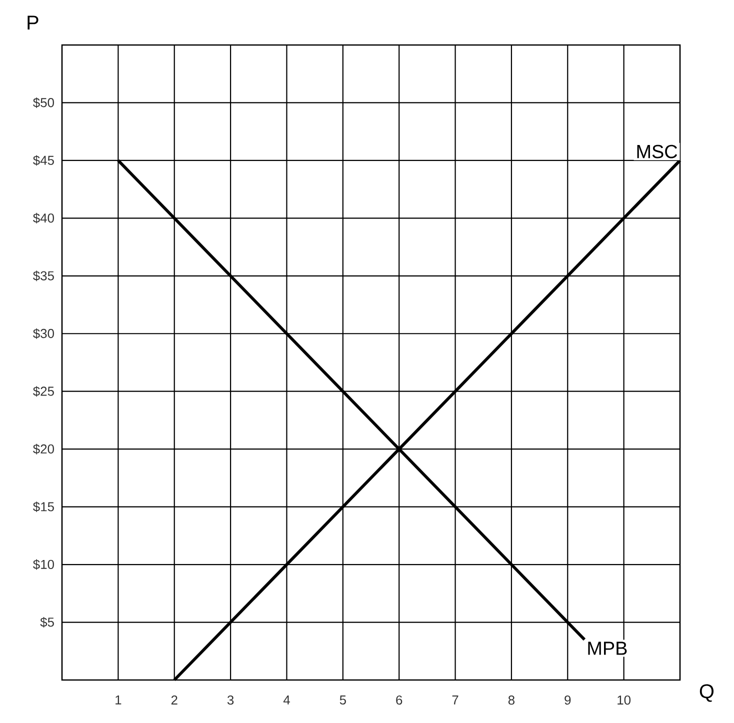  Describe the element at coordinates (567, 700) in the screenshot. I see `x-tick-label: 9` at that location.